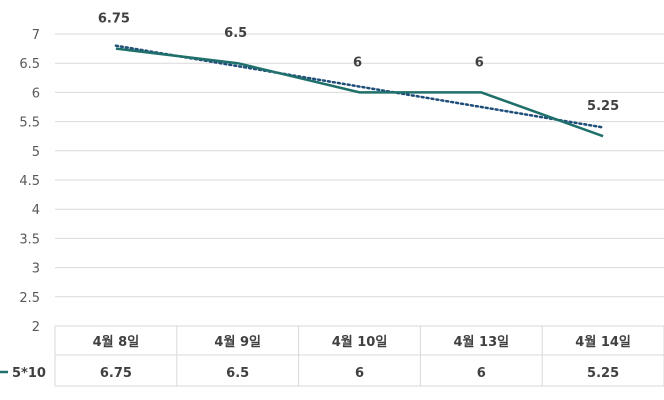  I want to click on data-label: 5.25, so click(603, 106).